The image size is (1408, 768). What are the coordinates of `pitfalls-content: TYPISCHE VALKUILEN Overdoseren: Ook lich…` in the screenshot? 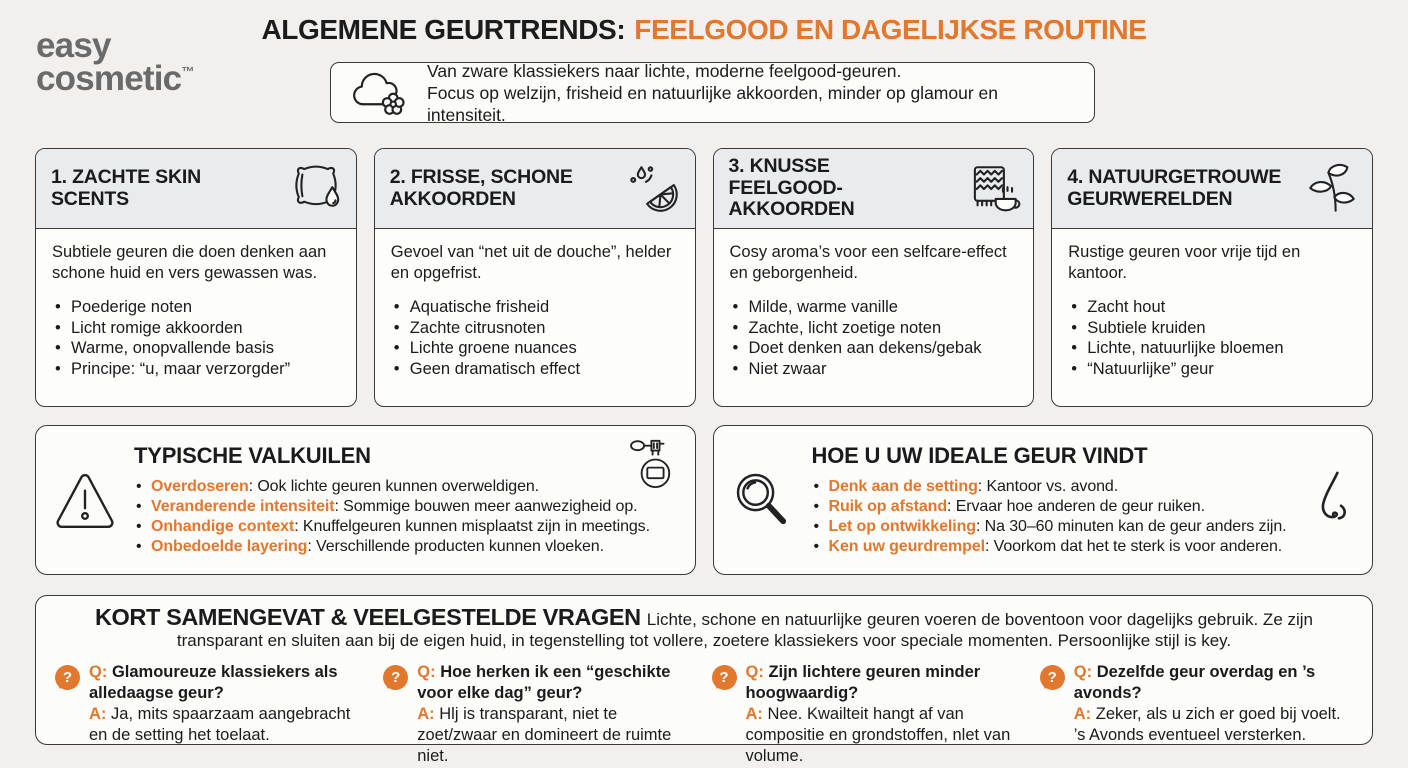 It's located at (414, 500).